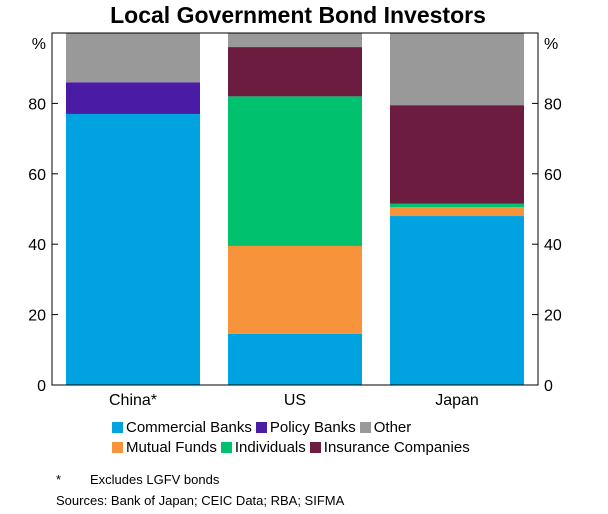 This screenshot has height=514, width=608. What do you see at coordinates (117, 447) in the screenshot?
I see `swatch-mutual-funds` at bounding box center [117, 447].